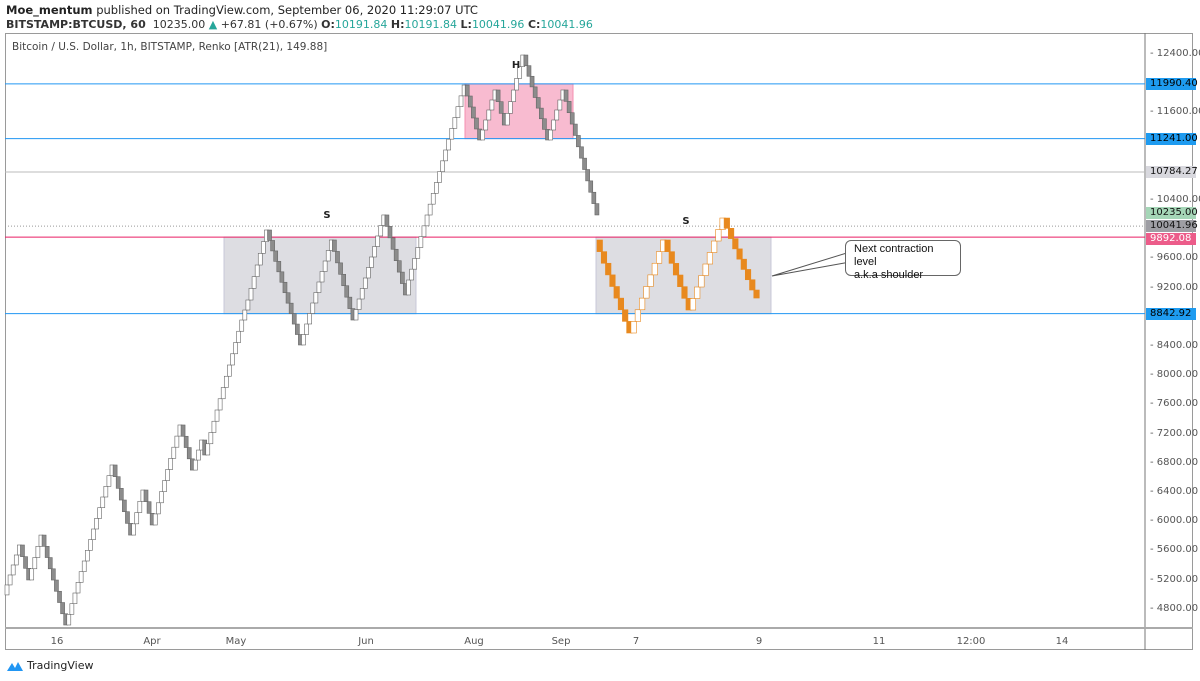 The image size is (1200, 681). I want to click on price-tick: - 9200.00, so click(1174, 287).